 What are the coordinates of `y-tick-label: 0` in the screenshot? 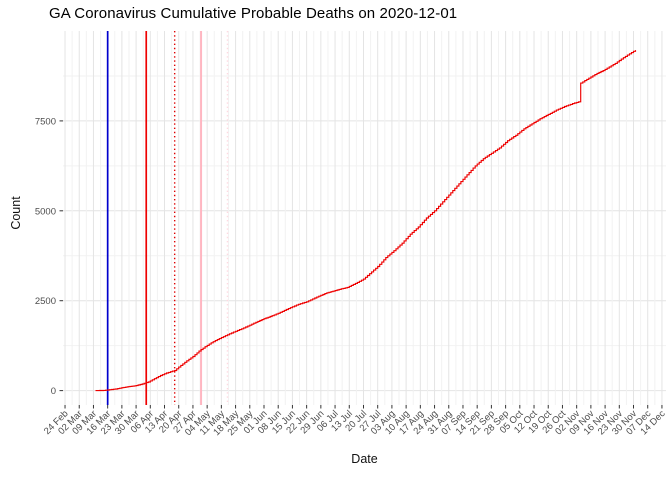 It's located at (53, 391).